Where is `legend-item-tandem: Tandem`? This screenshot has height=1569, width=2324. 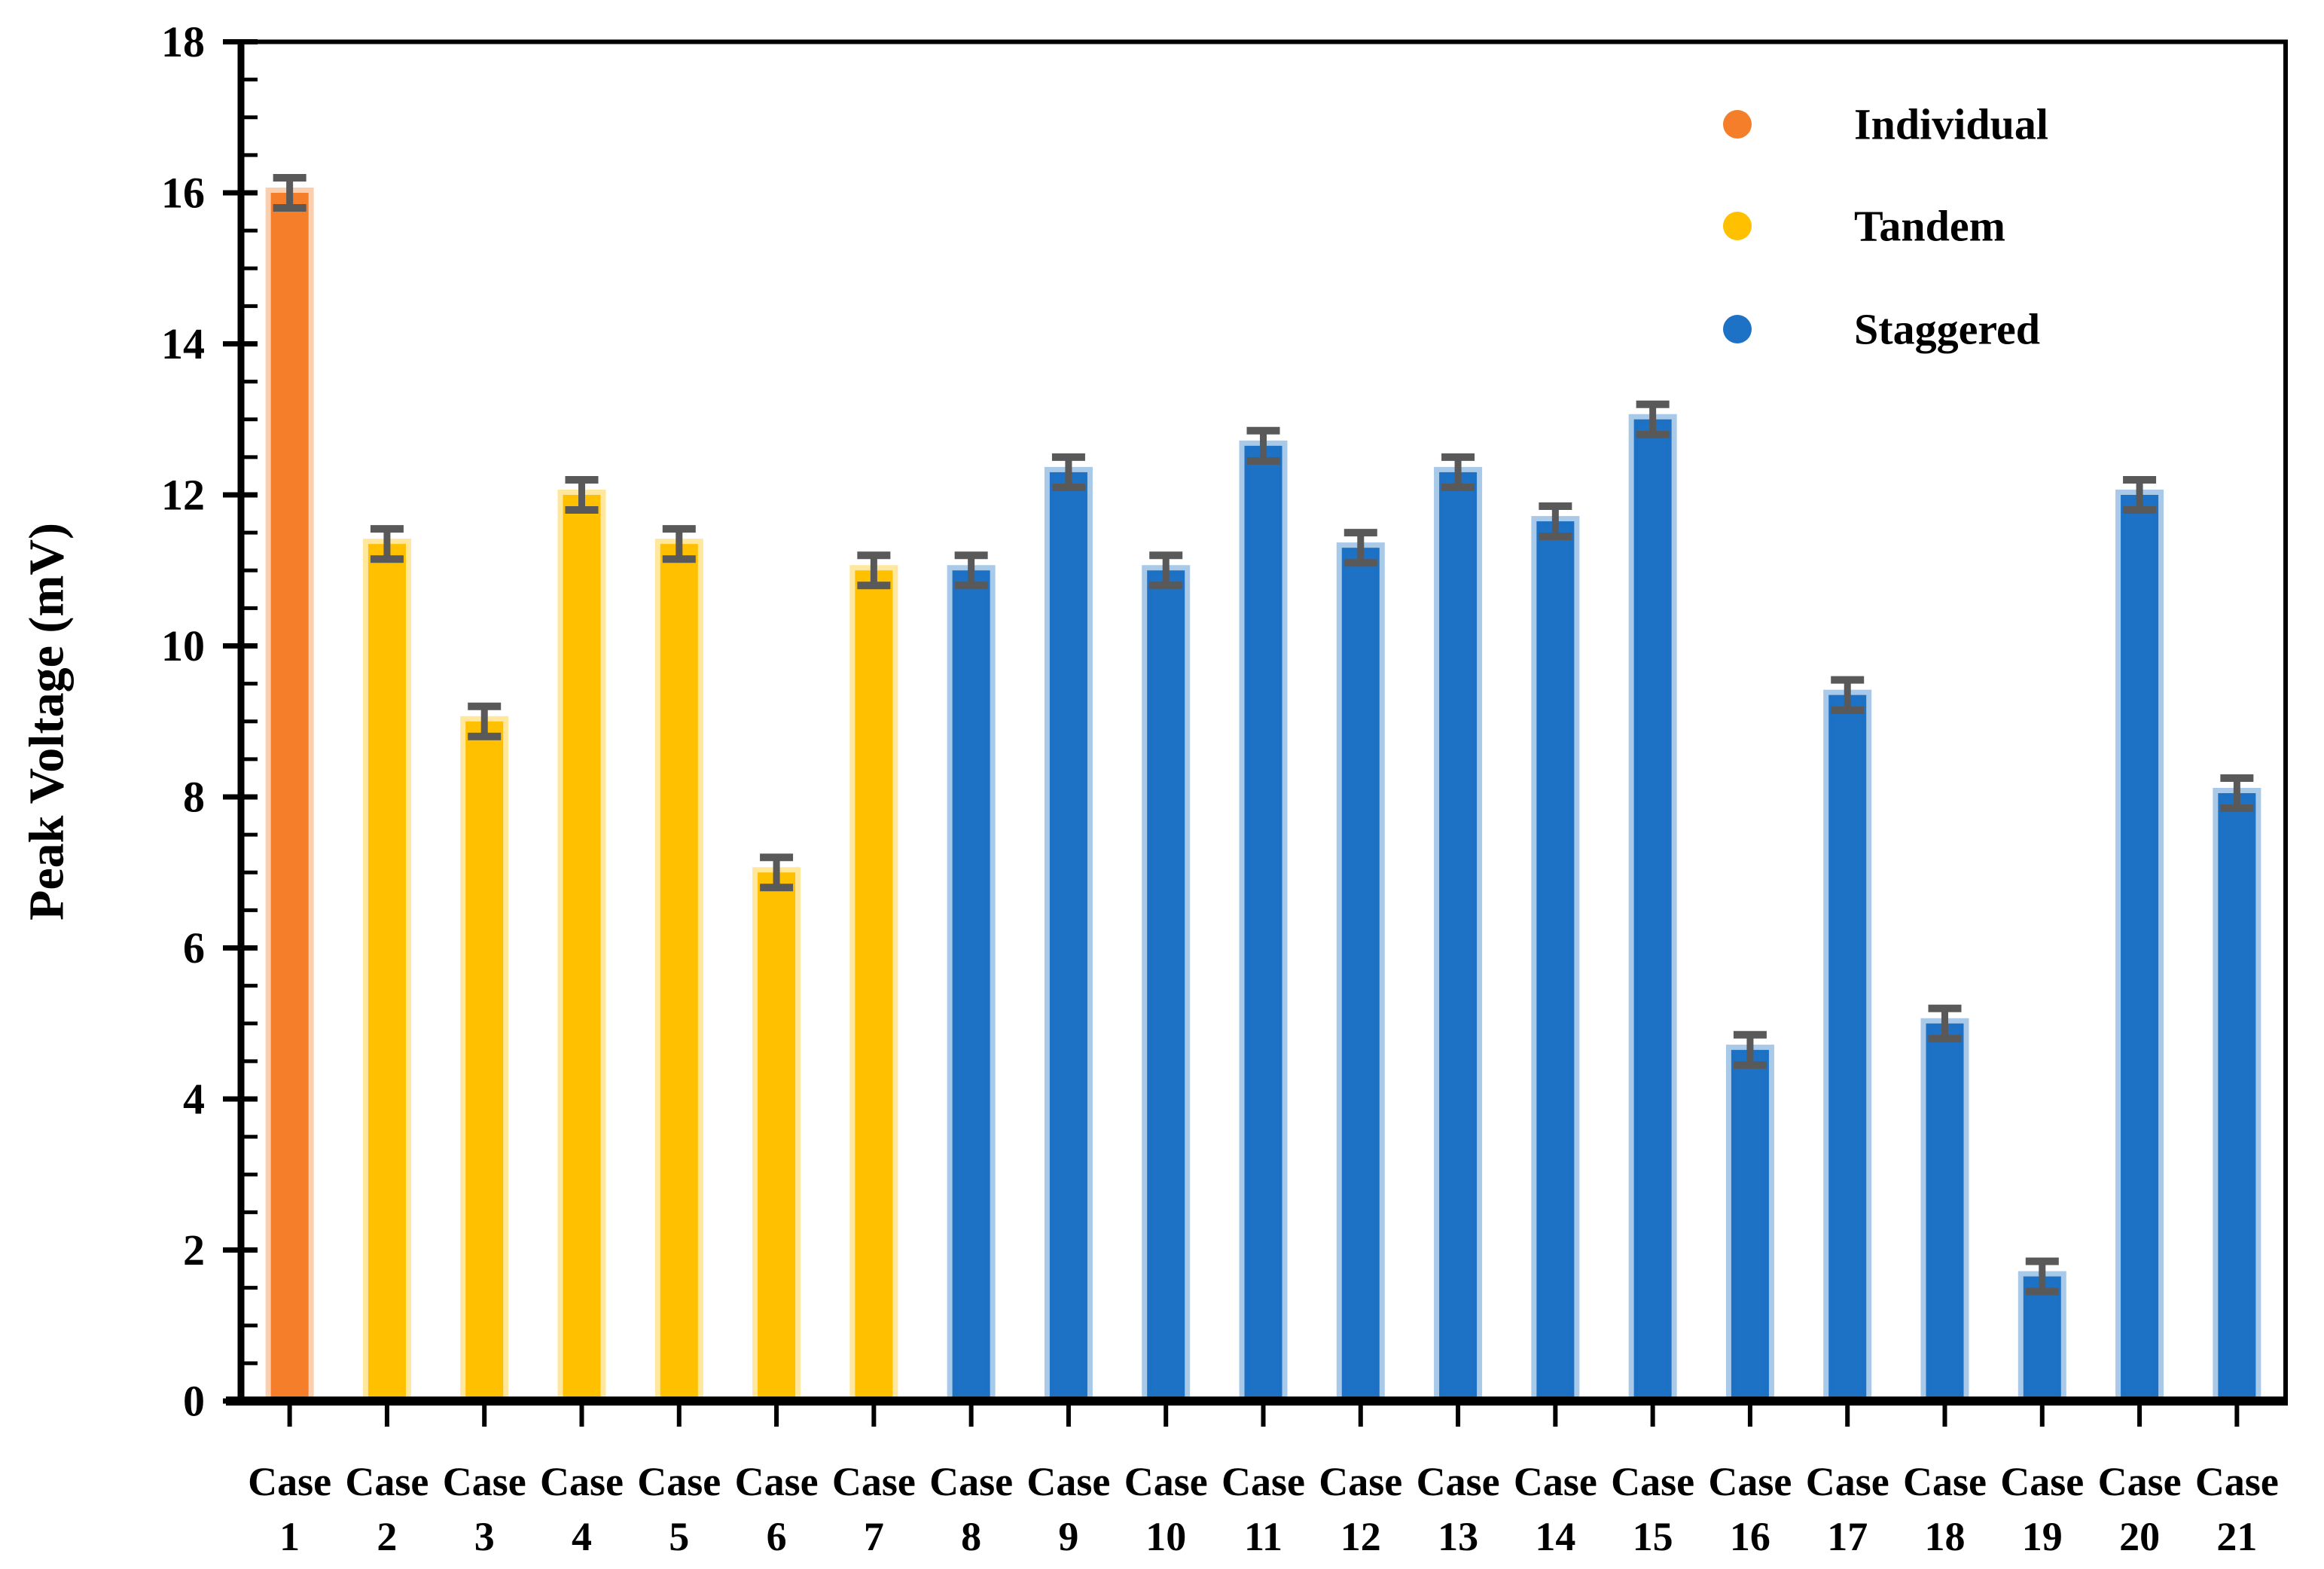 legend-item-tandem: Tandem is located at coordinates (1864, 226).